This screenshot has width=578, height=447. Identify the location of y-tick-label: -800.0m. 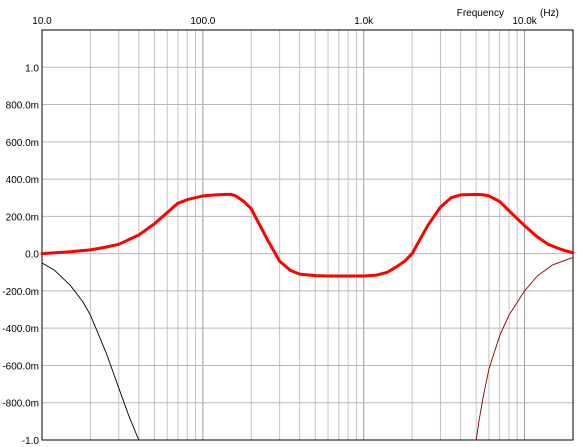
(20, 404).